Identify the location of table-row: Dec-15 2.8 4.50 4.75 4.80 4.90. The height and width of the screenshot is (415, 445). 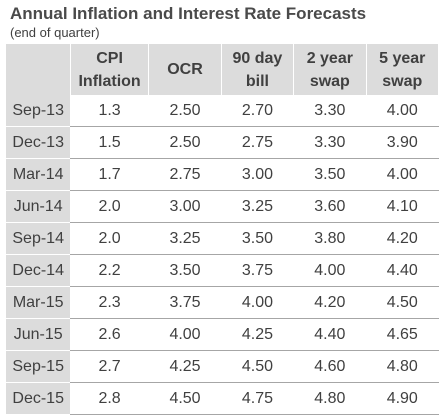
(222, 398).